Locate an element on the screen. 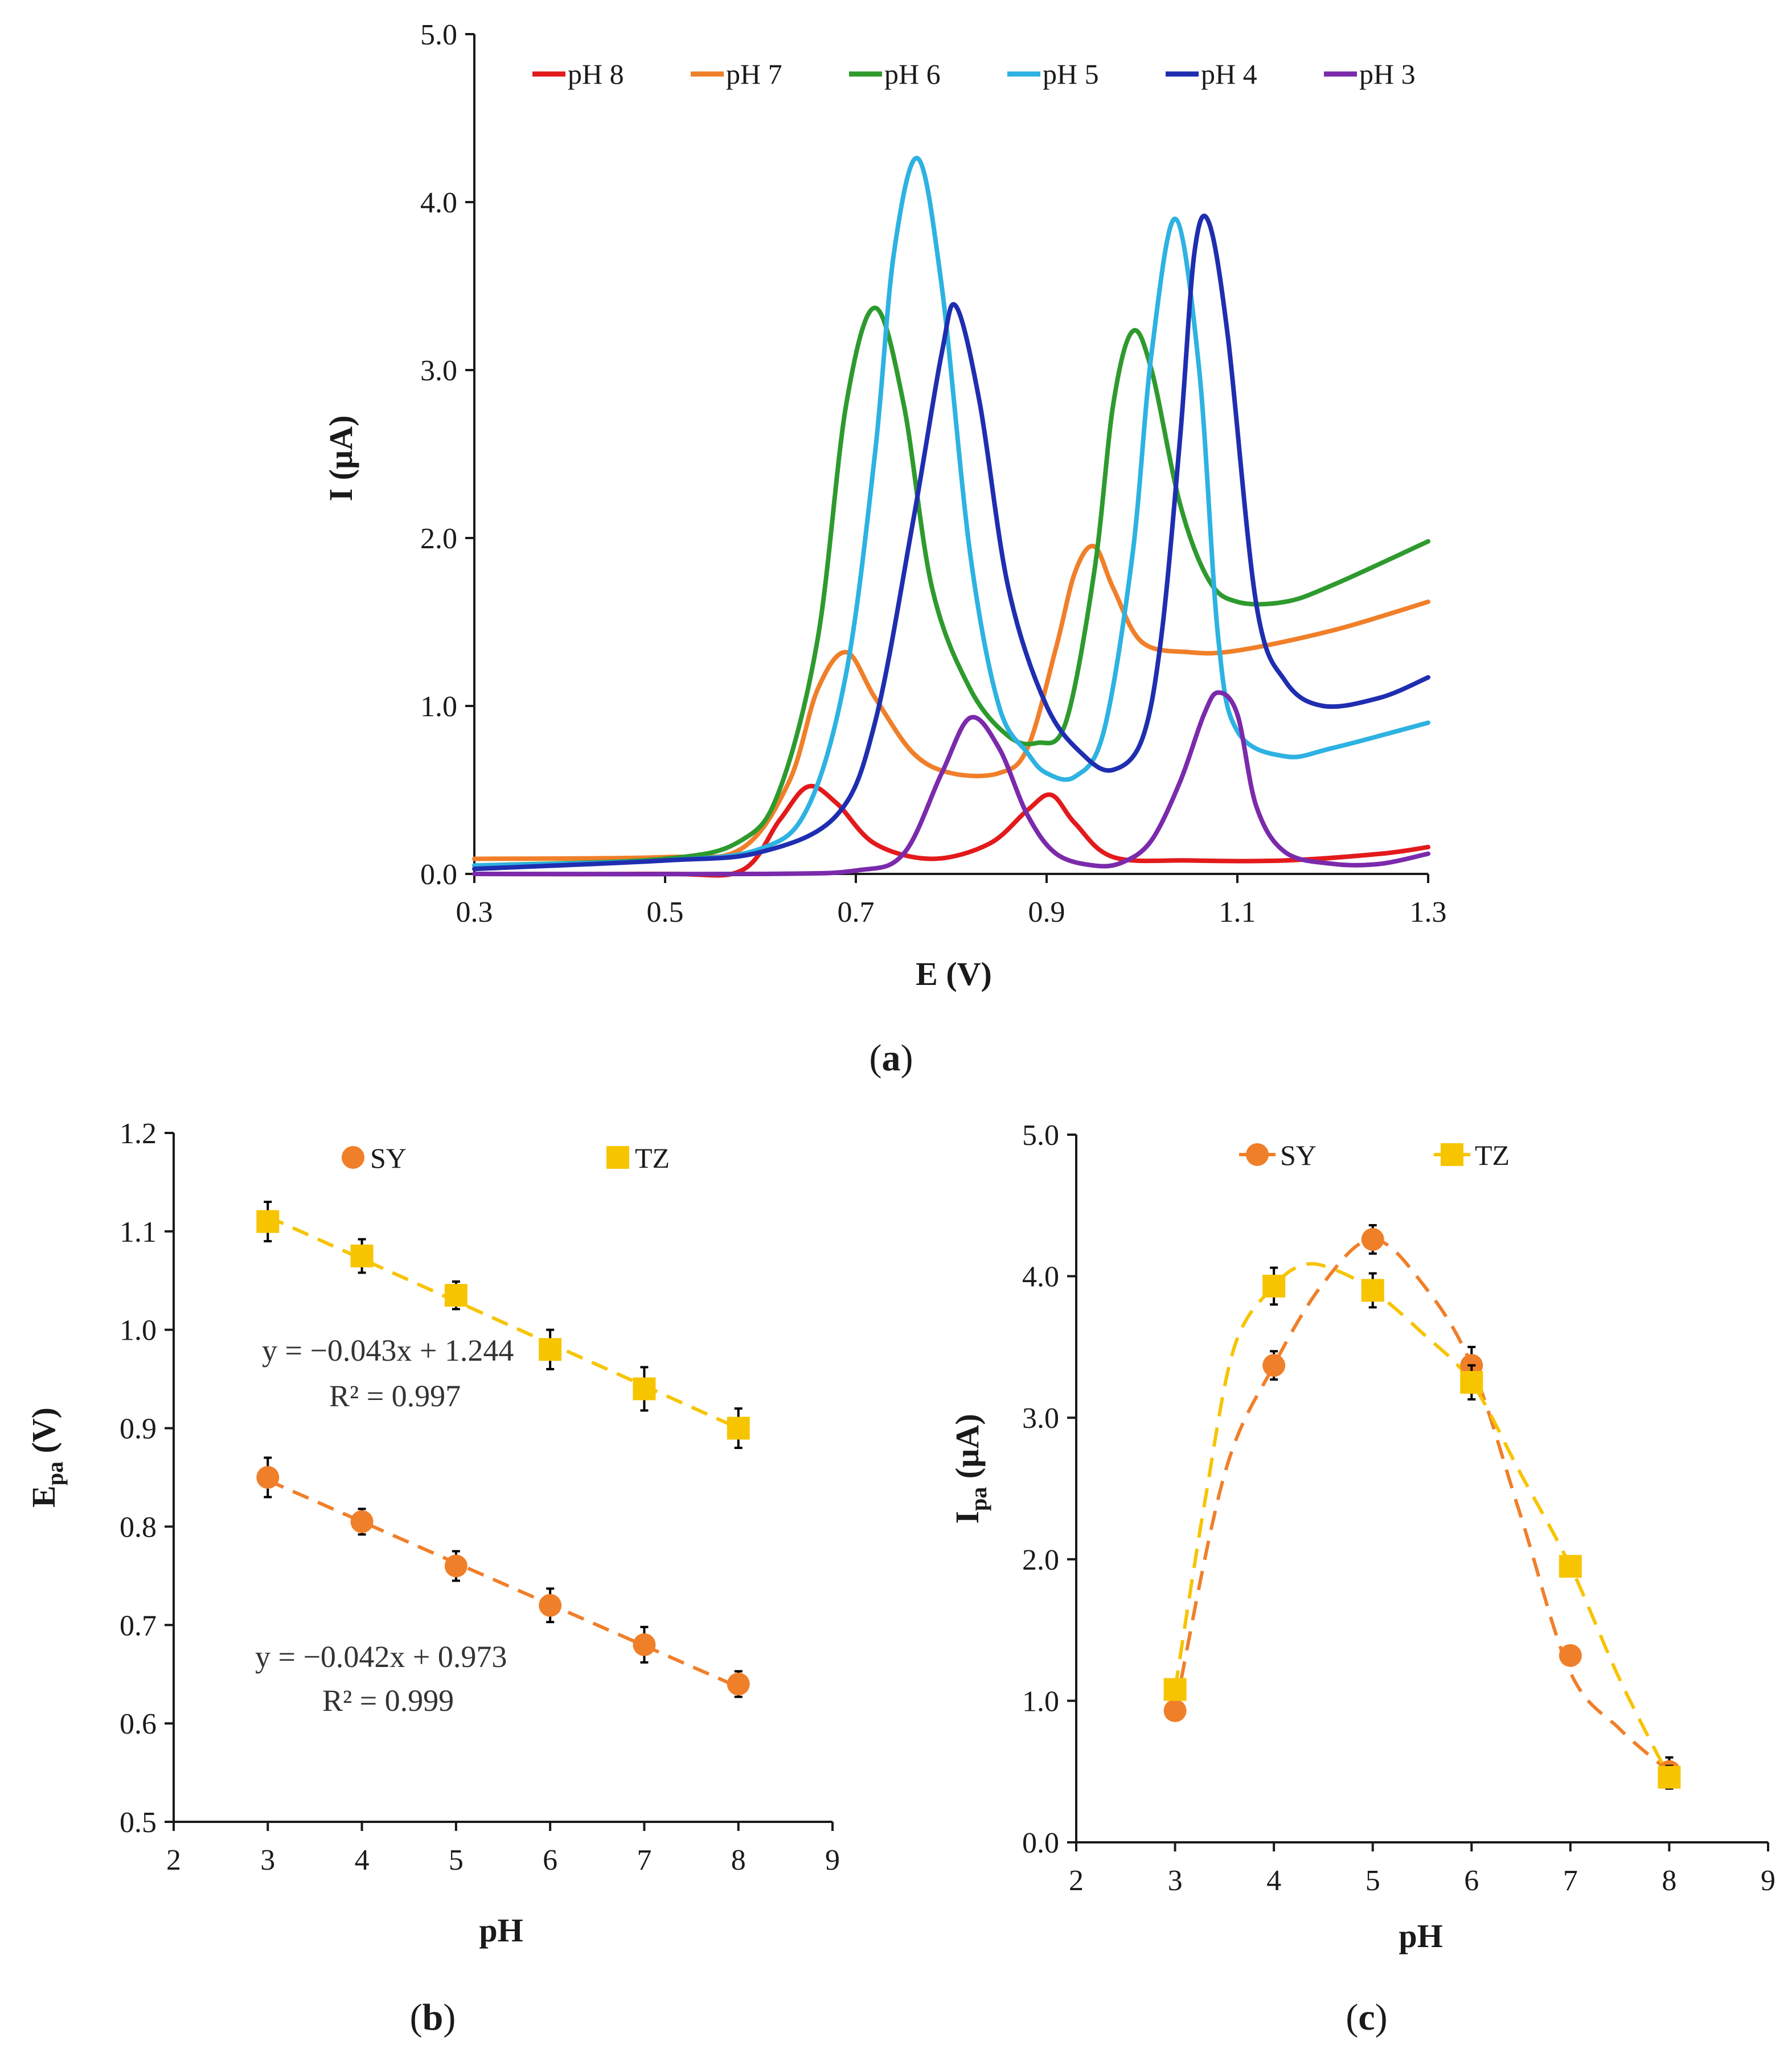 This screenshot has width=1792, height=2049. legend-label-ph-4: pH 4 is located at coordinates (1229, 74).